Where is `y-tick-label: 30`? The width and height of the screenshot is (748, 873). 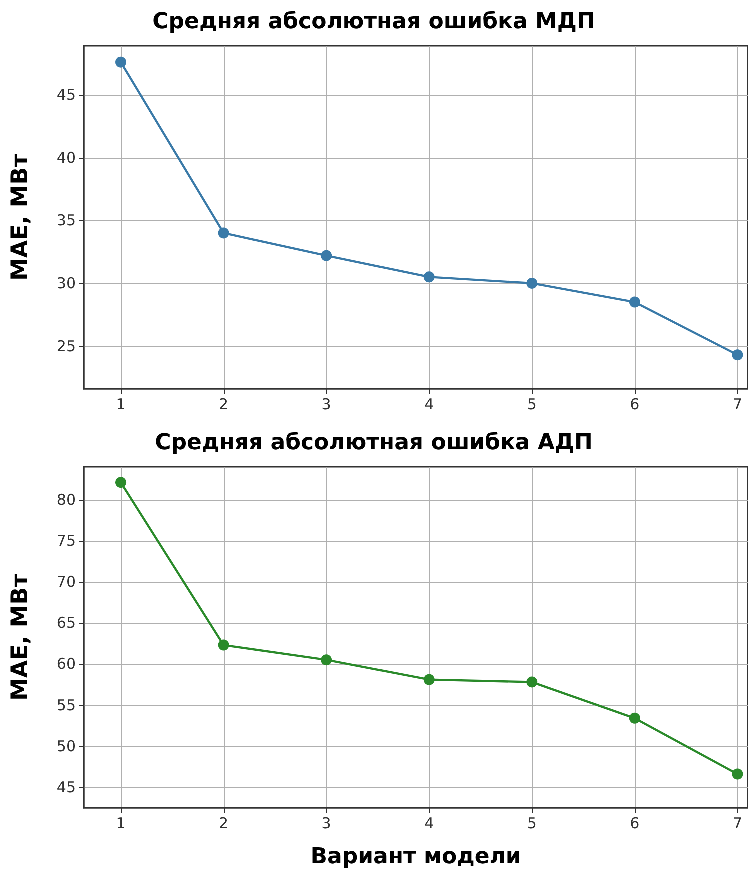 y-tick-label: 30 is located at coordinates (66, 283).